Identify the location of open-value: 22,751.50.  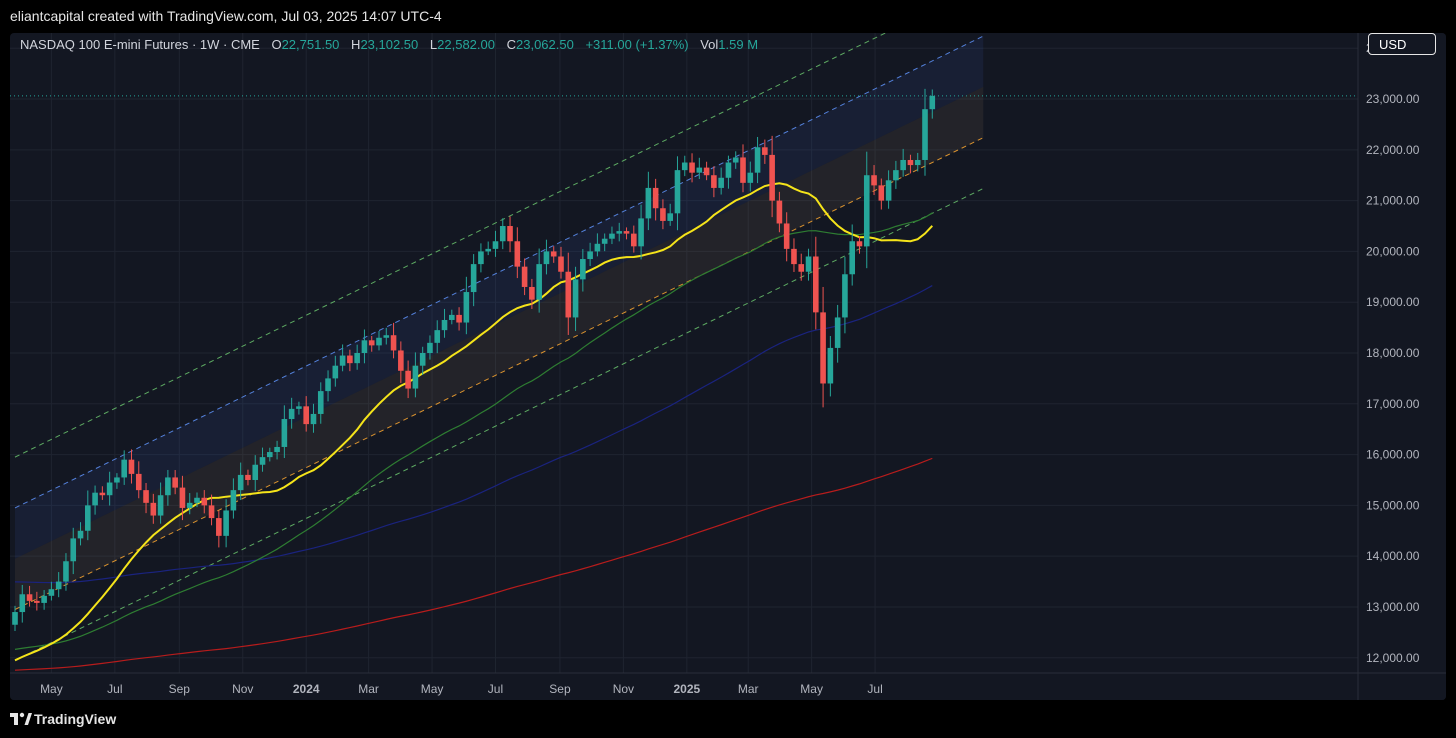
(310, 44).